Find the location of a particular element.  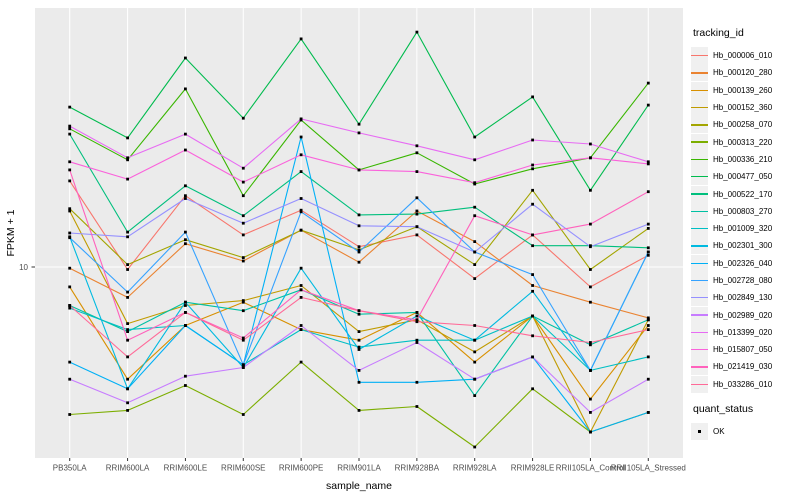

legend-item-label: Hb_000803_270 is located at coordinates (743, 211).